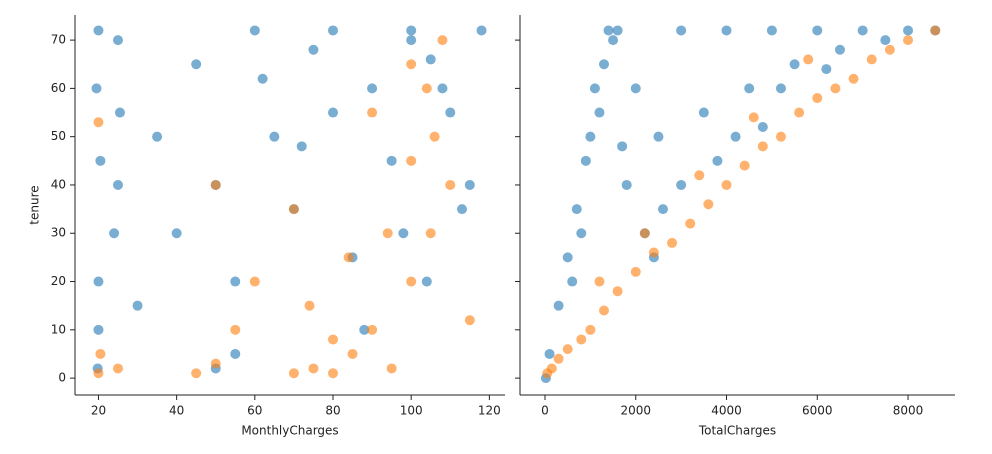  Describe the element at coordinates (35, 204) in the screenshot. I see `y-axis-label: tenure` at that location.